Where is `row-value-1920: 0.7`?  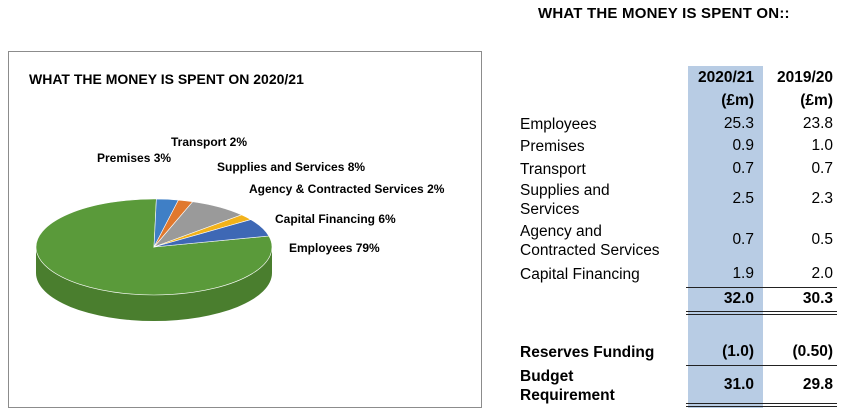 row-value-1920: 0.7 is located at coordinates (822, 168).